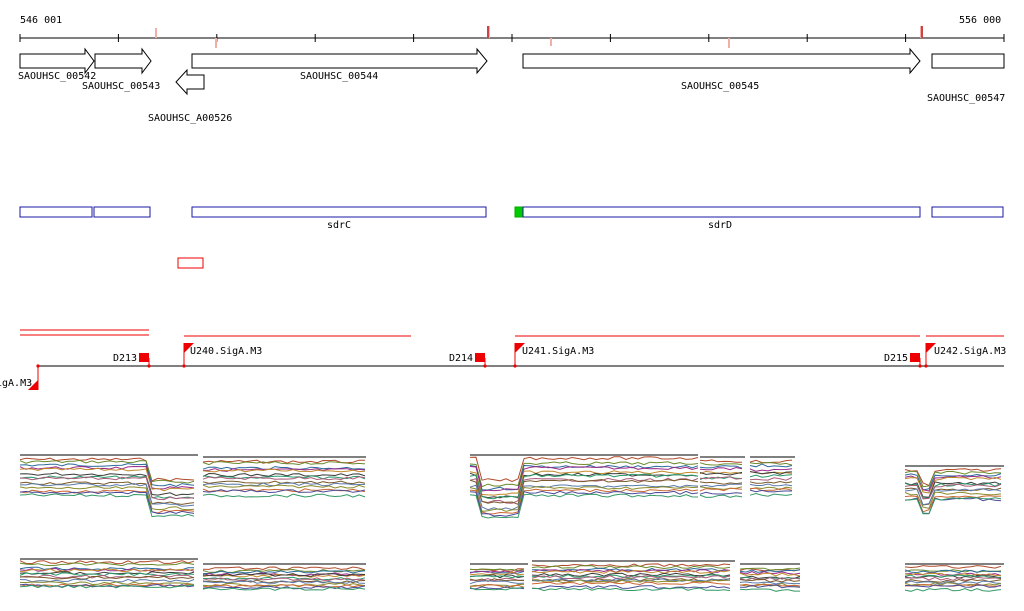 This screenshot has height=611, width=1024. Describe the element at coordinates (339, 212) in the screenshot. I see `feature-sdrc` at that location.